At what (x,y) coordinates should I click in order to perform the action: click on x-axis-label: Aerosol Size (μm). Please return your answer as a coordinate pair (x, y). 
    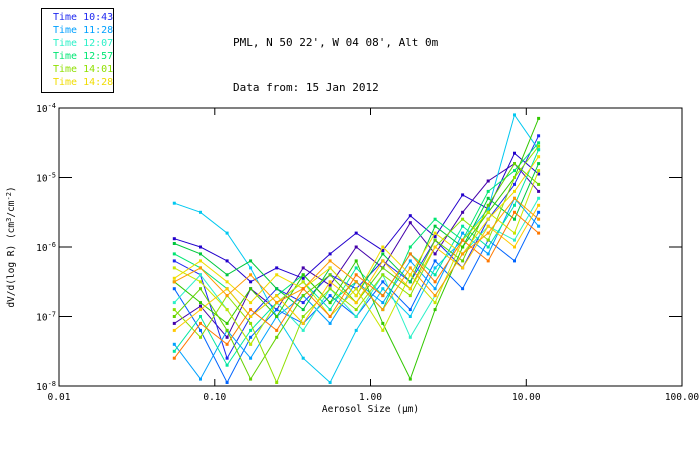
    Looking at the image, I should click on (370, 409).